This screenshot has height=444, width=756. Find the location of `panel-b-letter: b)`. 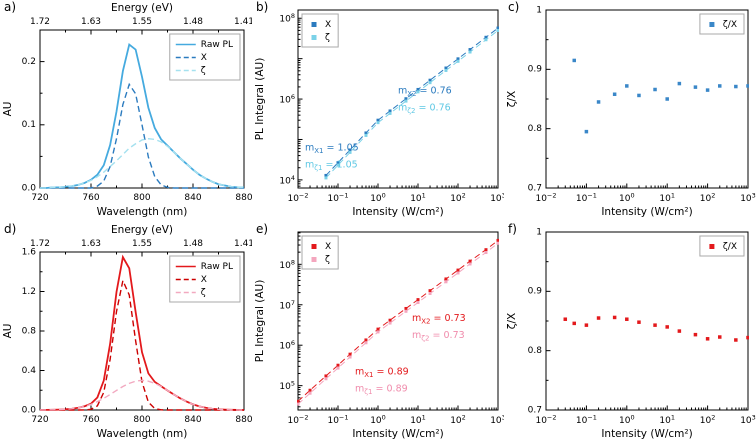

panel-b-letter: b) is located at coordinates (262, 7).